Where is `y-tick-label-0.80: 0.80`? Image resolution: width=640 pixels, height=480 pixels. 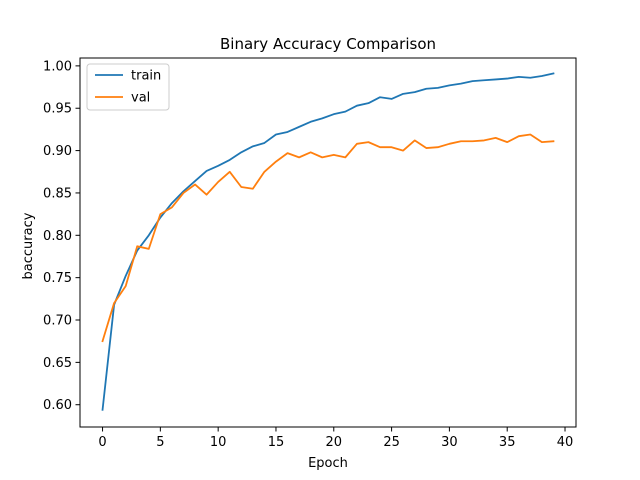 y-tick-label-0.80: 0.80 is located at coordinates (57, 236).